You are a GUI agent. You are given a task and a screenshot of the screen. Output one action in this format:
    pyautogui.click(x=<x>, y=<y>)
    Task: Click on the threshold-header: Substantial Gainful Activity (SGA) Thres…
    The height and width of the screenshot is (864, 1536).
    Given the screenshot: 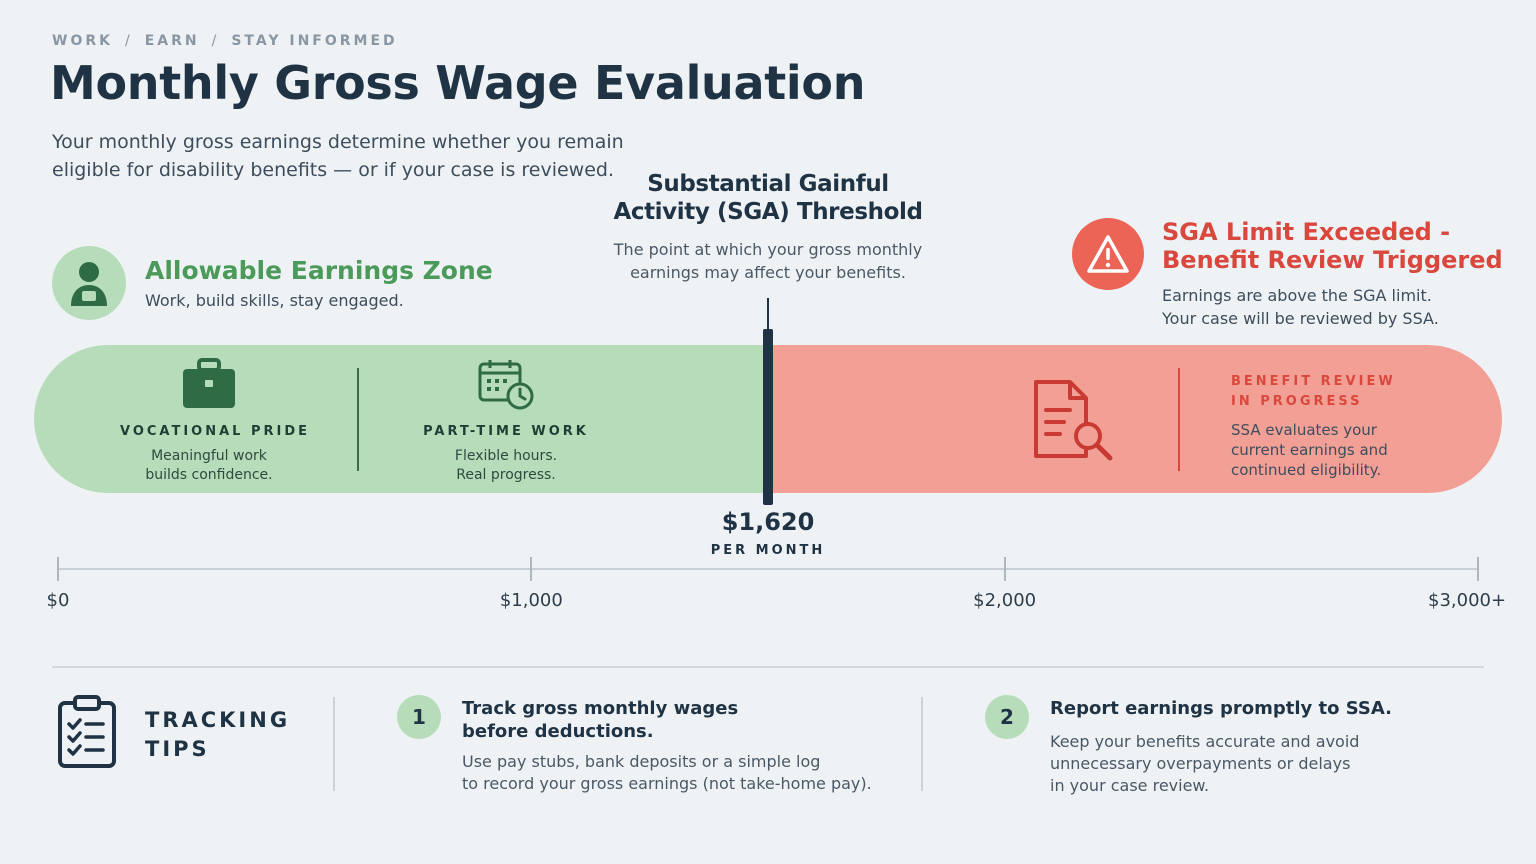 What is the action you would take?
    pyautogui.click(x=768, y=227)
    